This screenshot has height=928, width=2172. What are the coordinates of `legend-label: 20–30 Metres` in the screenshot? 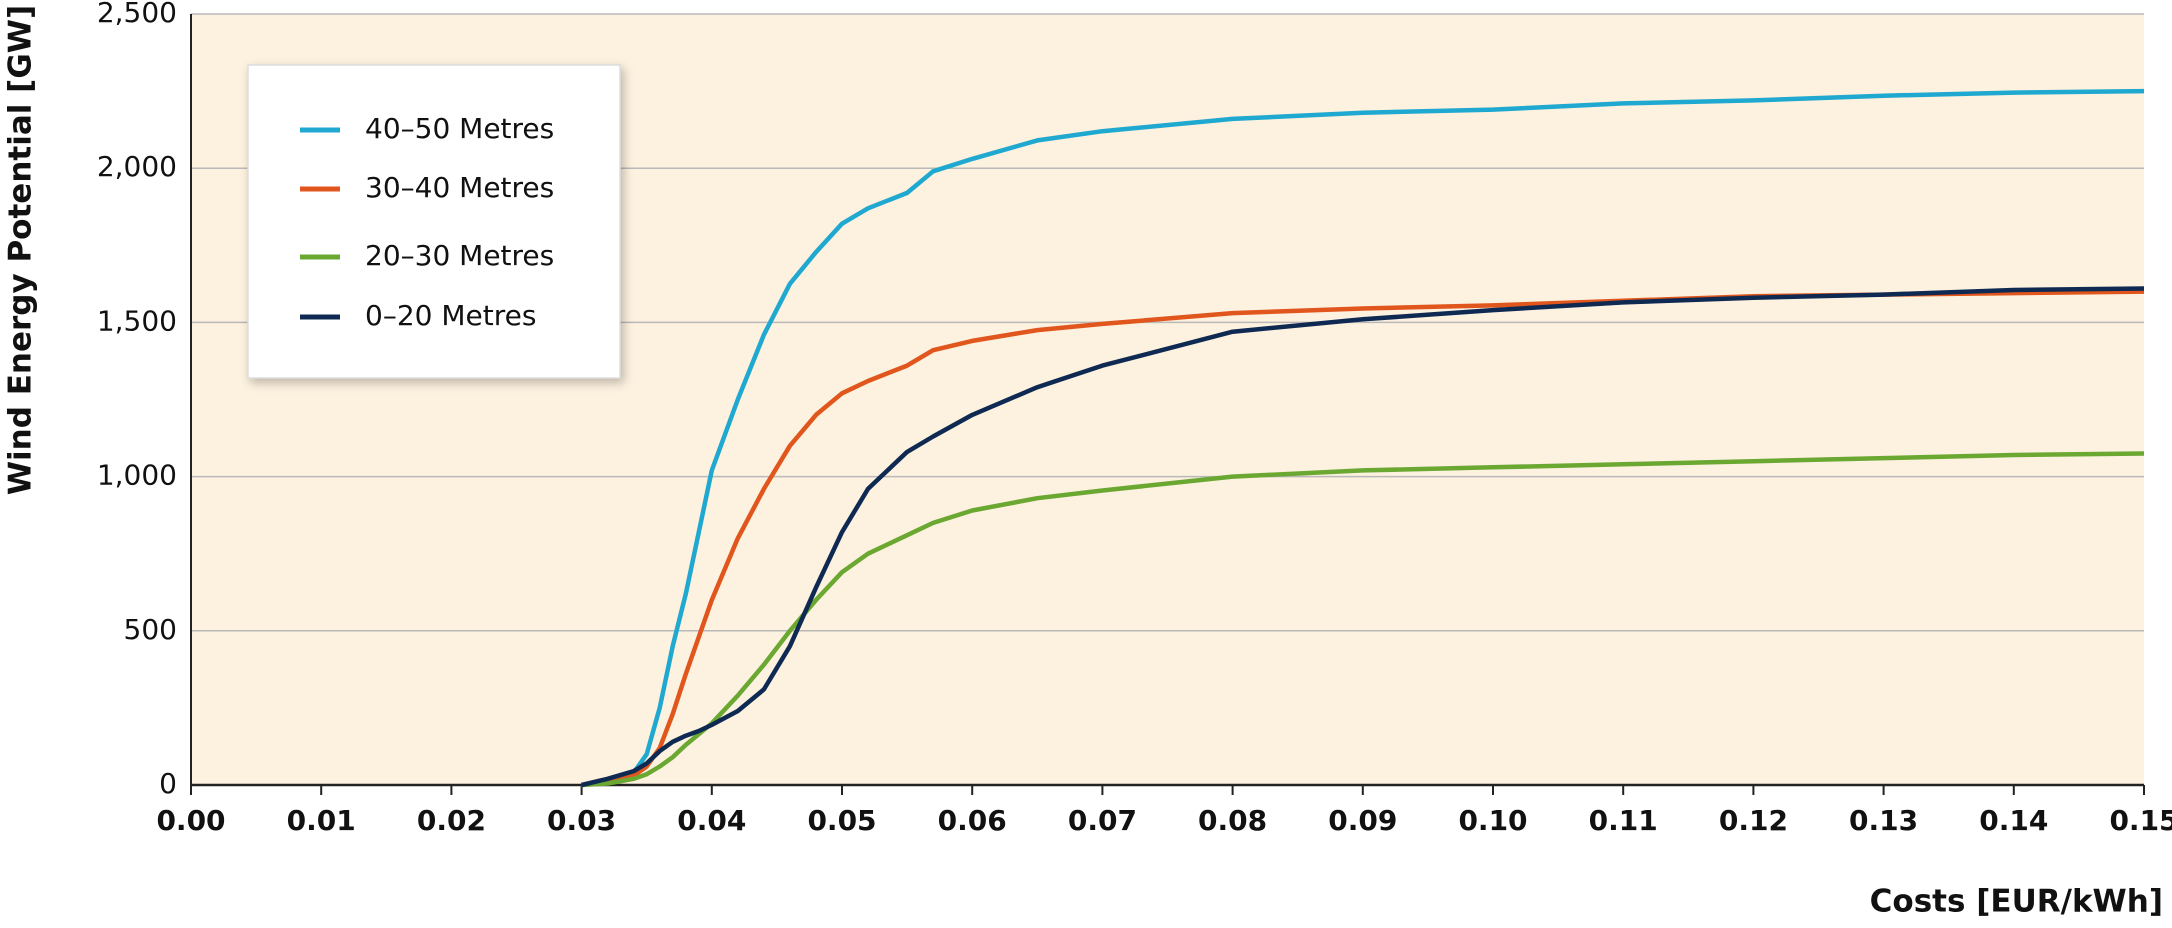 It's located at (459, 255).